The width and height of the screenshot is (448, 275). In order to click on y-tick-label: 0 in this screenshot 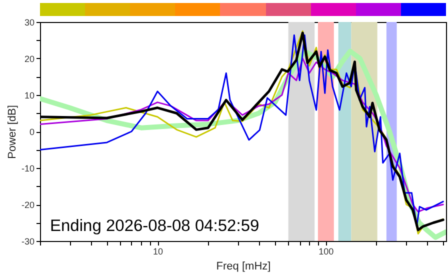, I will do `click(31, 132)`.